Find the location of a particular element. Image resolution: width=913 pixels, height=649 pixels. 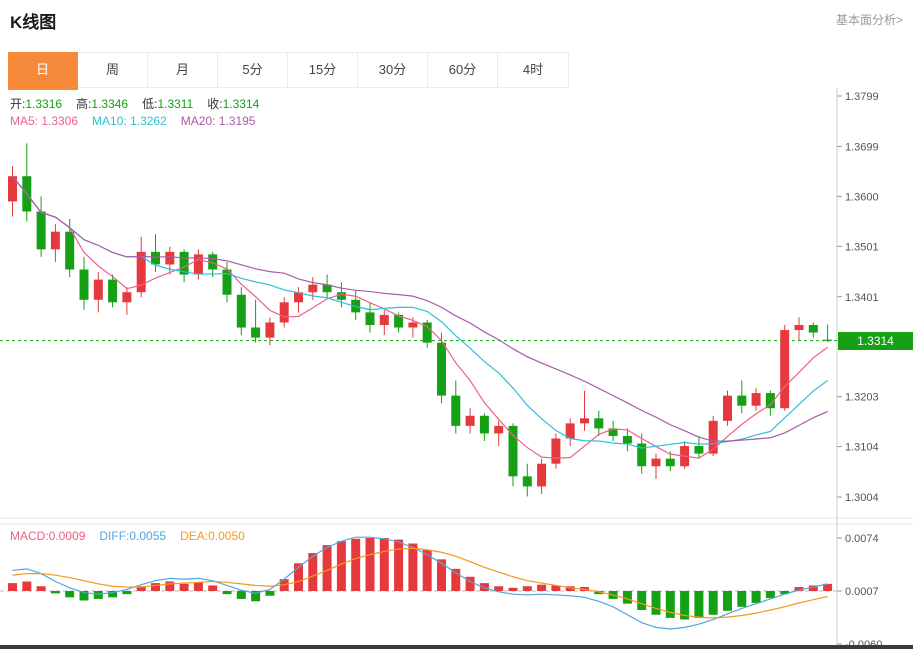

tab-30min: 30分 is located at coordinates (393, 70).